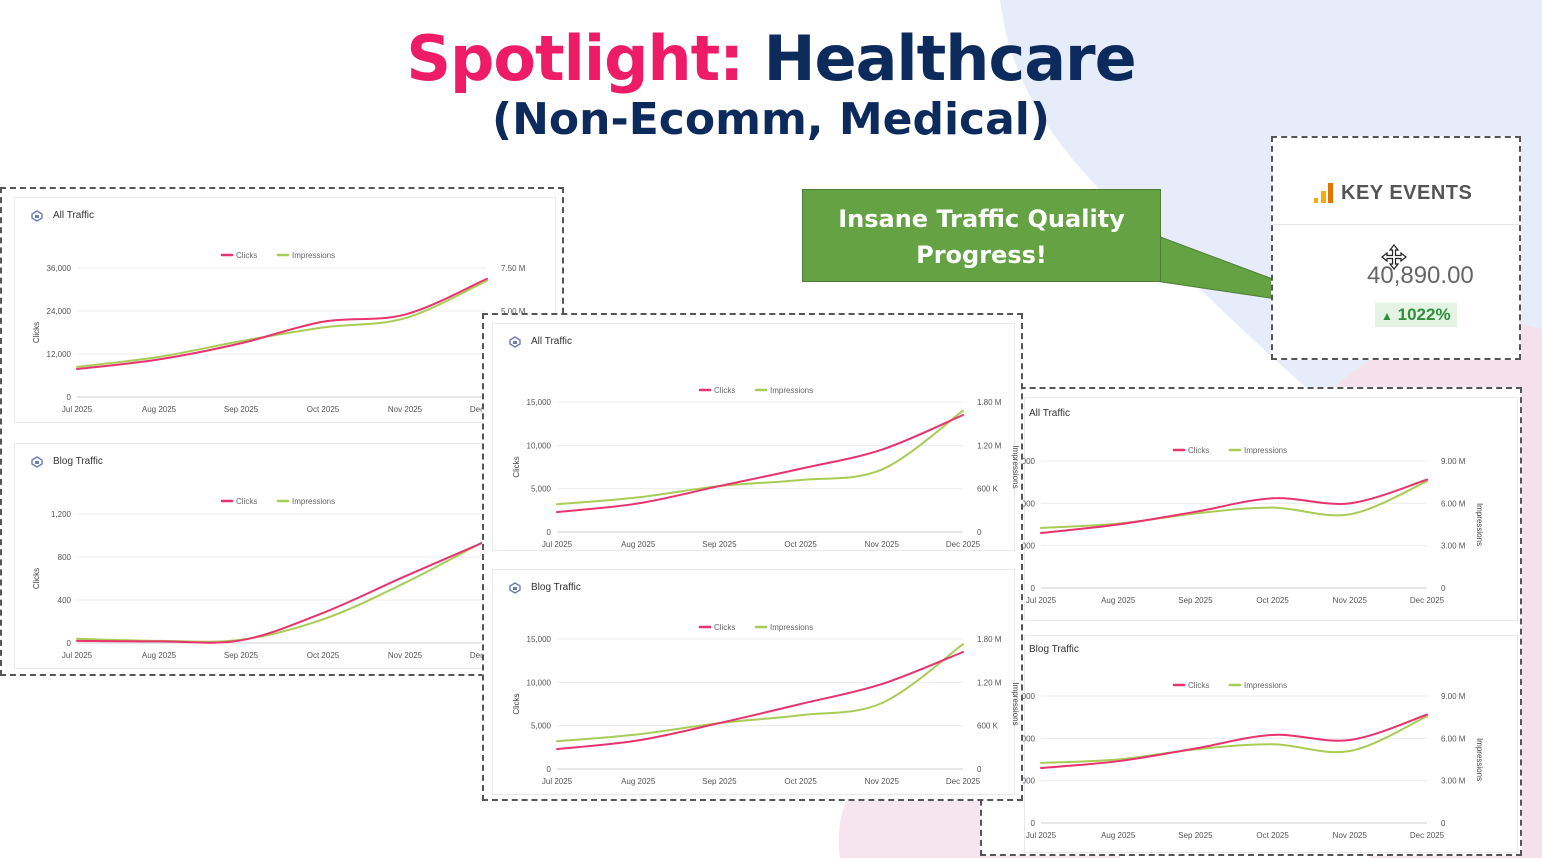 Image resolution: width=1542 pixels, height=858 pixels. Describe the element at coordinates (981, 219) in the screenshot. I see `callout-line1: Insane Traffic Quality` at that location.